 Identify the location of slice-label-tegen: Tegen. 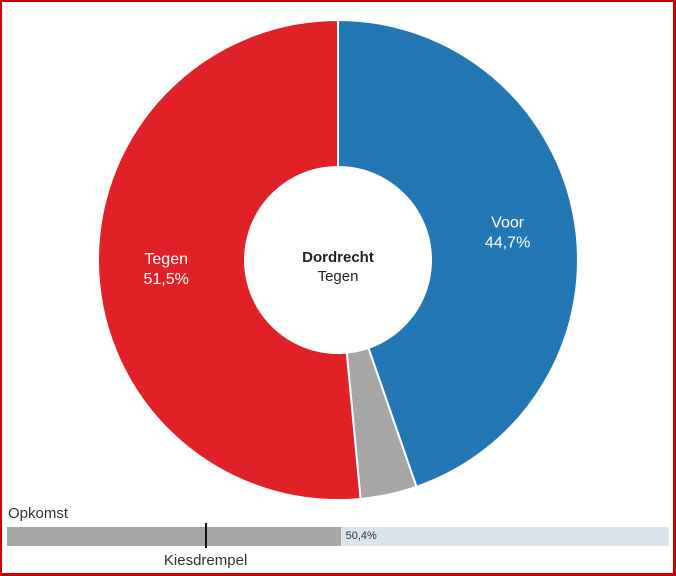
(166, 259).